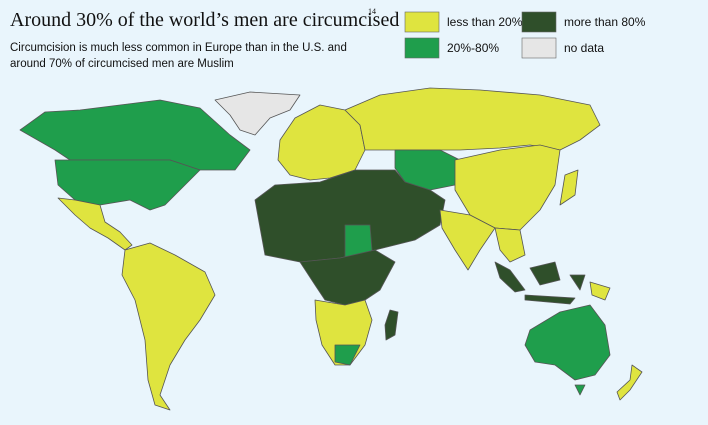 Image resolution: width=708 pixels, height=425 pixels. Describe the element at coordinates (605, 22) in the screenshot. I see `legend-label: more than 80%` at that location.